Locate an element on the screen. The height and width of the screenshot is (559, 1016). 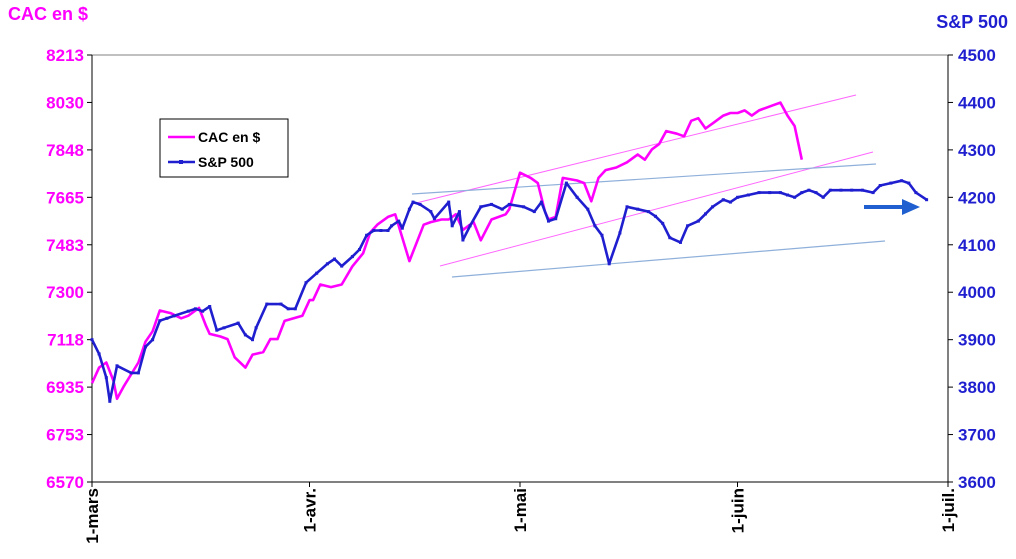
right-axis-ticks: 4500 4400 4300 4200 4100 4000 3900 3800 3700 3600 is located at coordinates (972, 269).